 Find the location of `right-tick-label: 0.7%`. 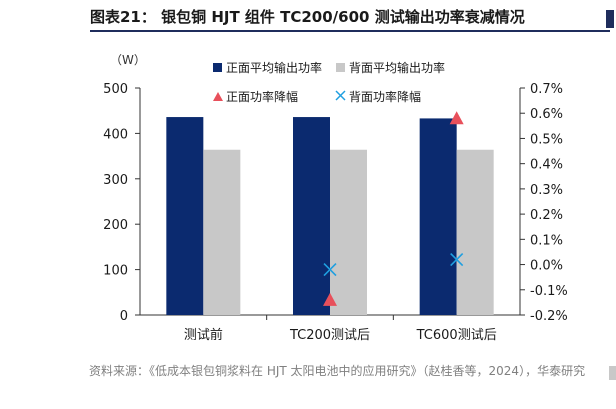

right-tick-label: 0.7% is located at coordinates (546, 89).